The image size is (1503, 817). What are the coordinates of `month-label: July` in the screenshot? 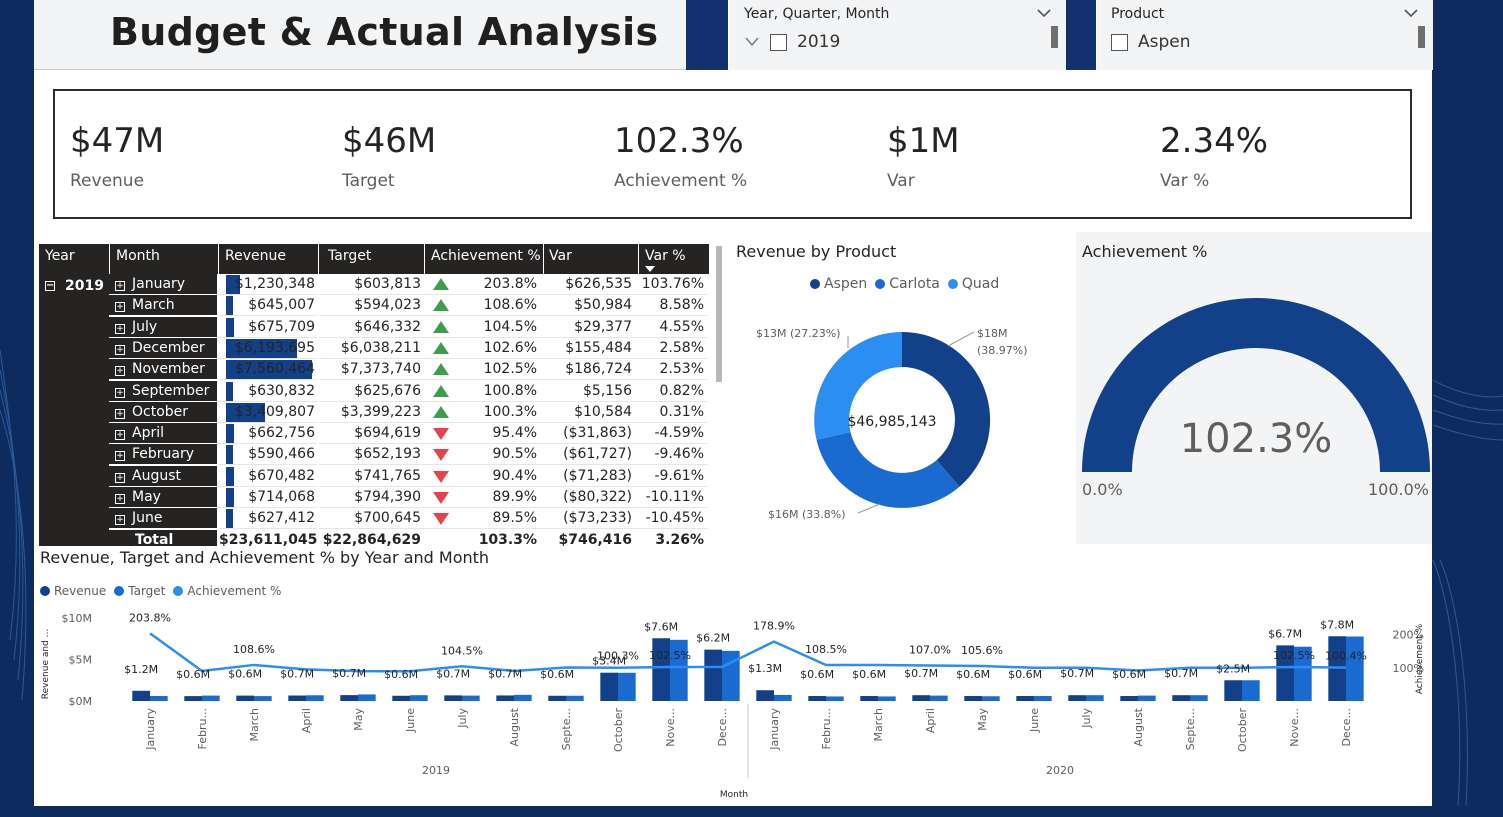 It's located at (145, 326).